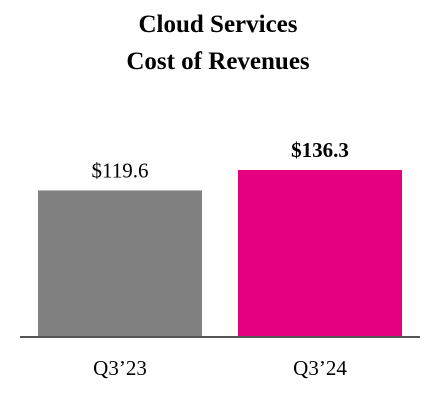 Image resolution: width=440 pixels, height=400 pixels. Describe the element at coordinates (218, 43) in the screenshot. I see `chart-title: Cloud Services Cost of Revenues` at that location.